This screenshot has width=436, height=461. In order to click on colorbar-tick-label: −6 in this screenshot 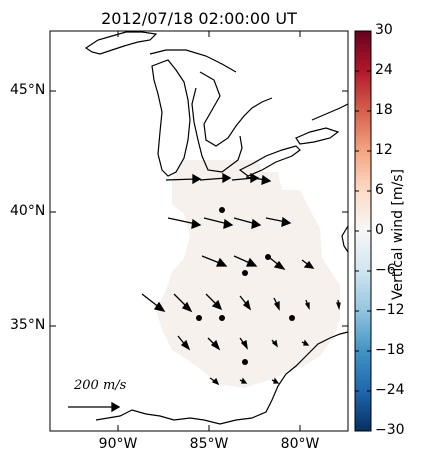, I will do `click(385, 270)`.